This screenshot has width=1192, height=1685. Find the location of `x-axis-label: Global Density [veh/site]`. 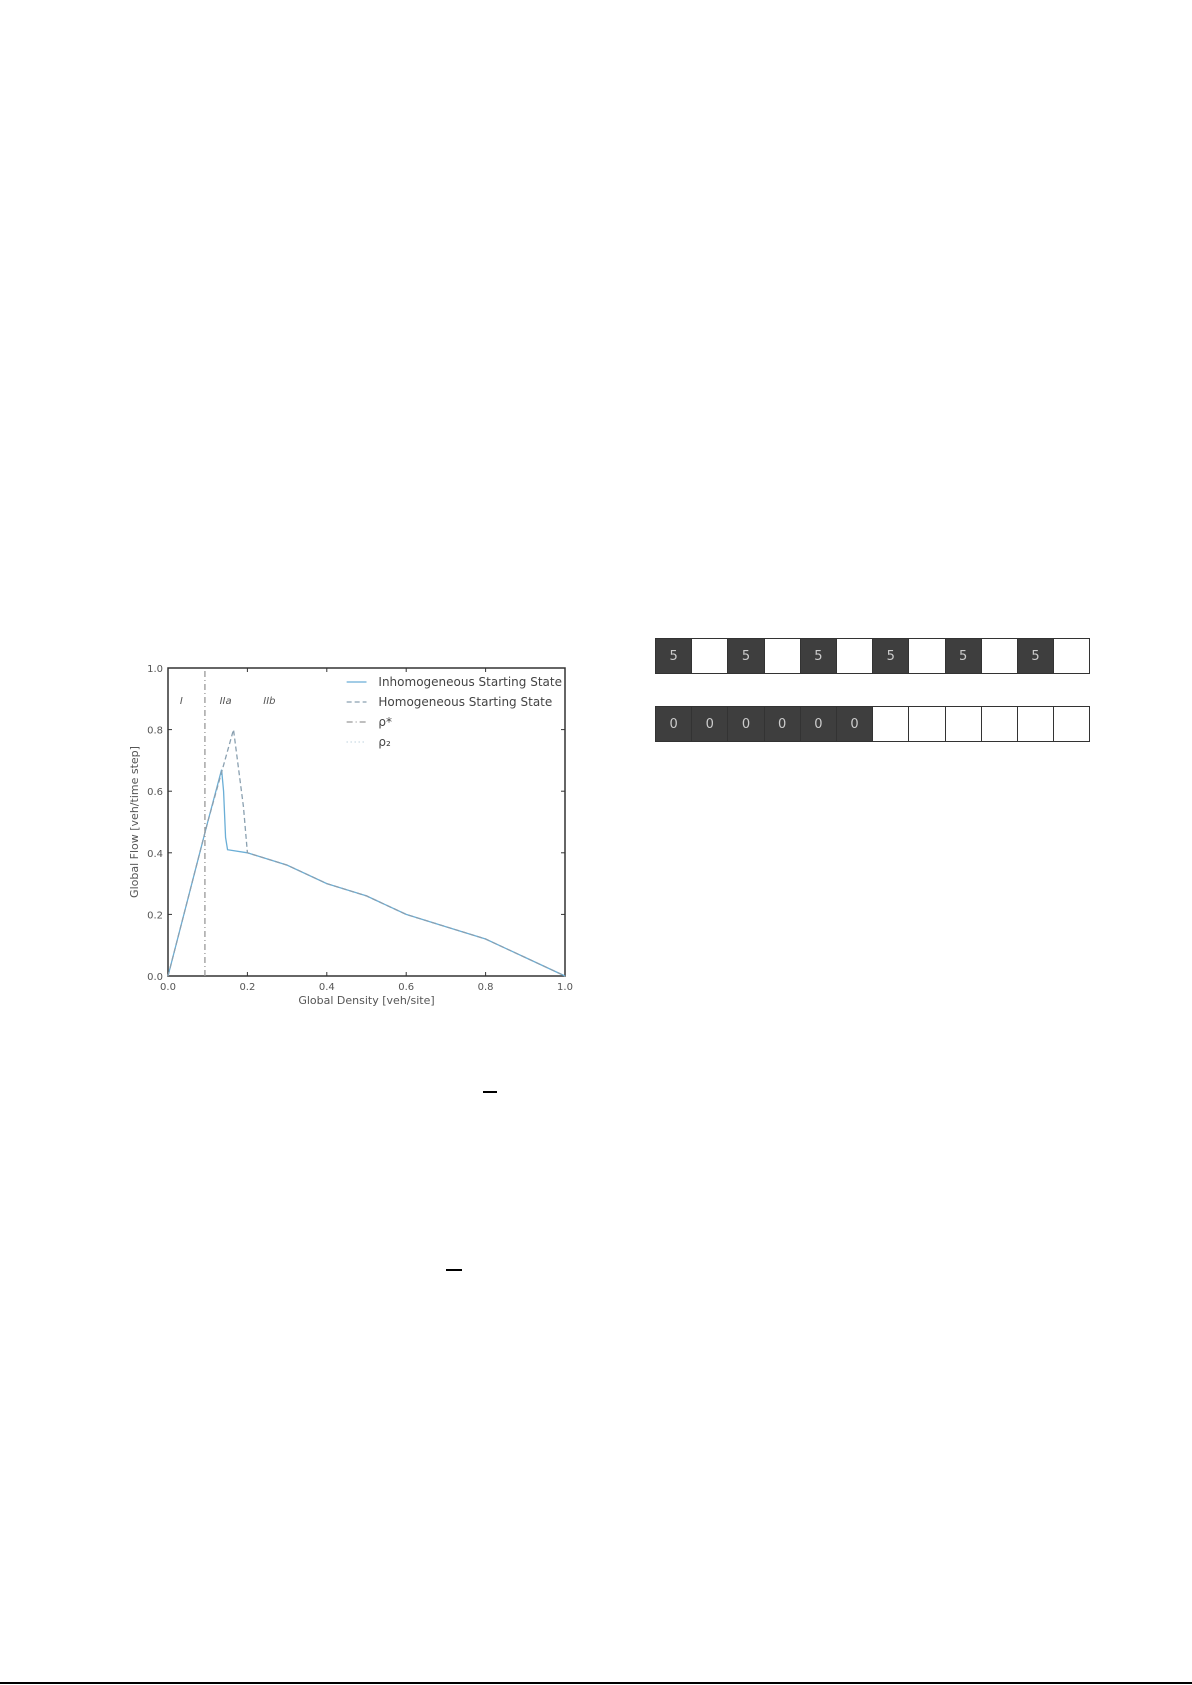

x-axis-label: Global Density [veh/site] is located at coordinates (366, 1000).